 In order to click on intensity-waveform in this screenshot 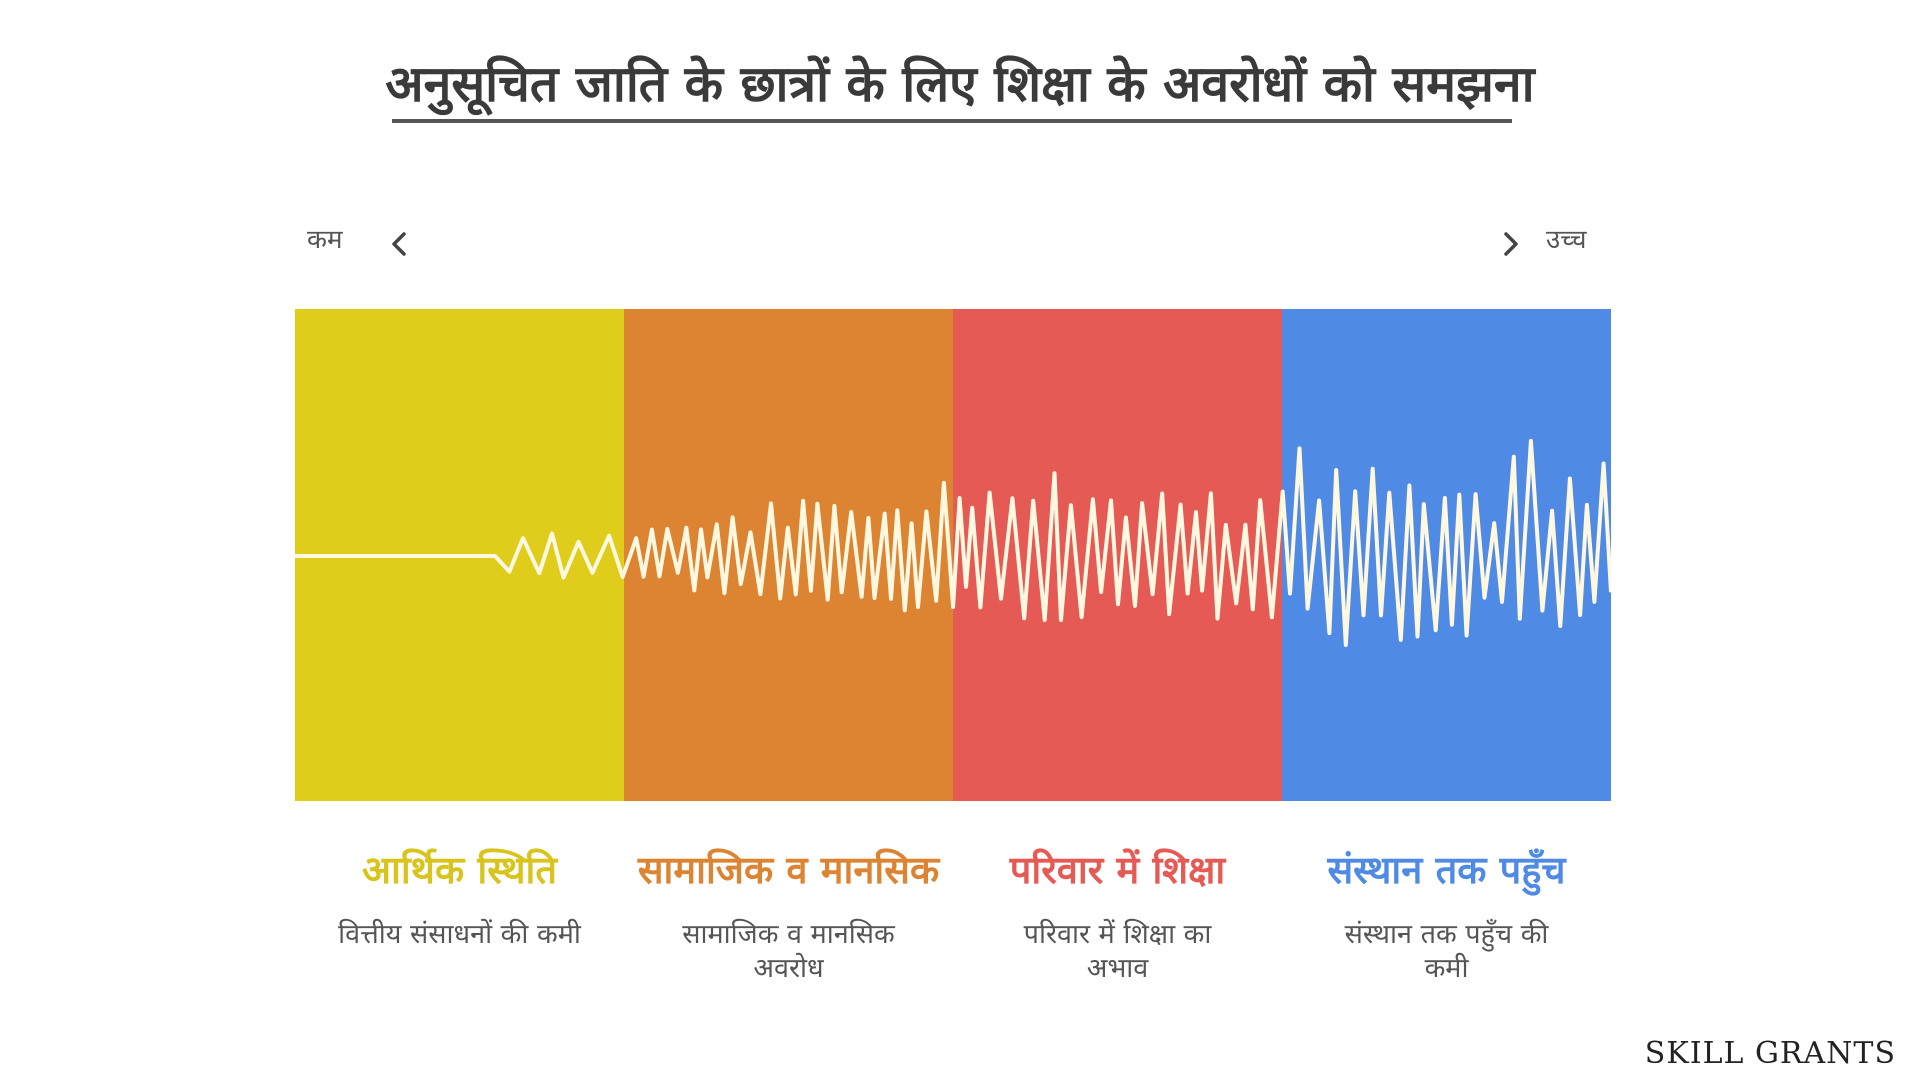, I will do `click(953, 542)`.